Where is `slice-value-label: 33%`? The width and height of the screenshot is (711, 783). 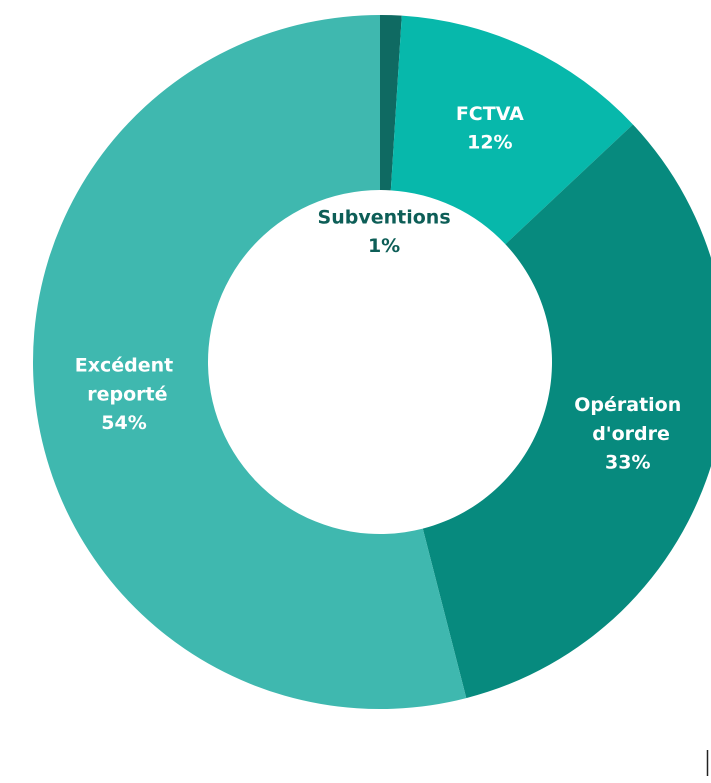 slice-value-label: 33% is located at coordinates (627, 462).